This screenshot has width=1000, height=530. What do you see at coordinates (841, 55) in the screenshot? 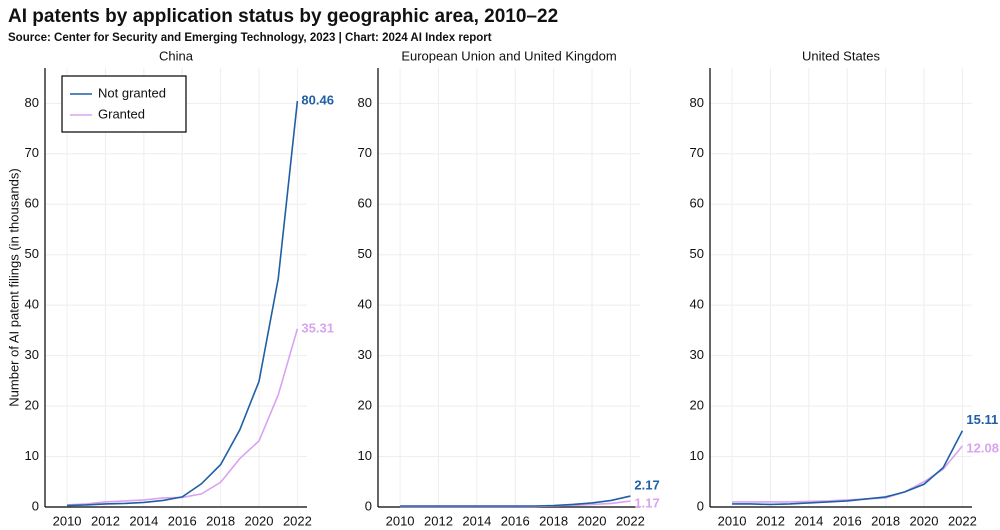
I see `panel-title: United States` at bounding box center [841, 55].